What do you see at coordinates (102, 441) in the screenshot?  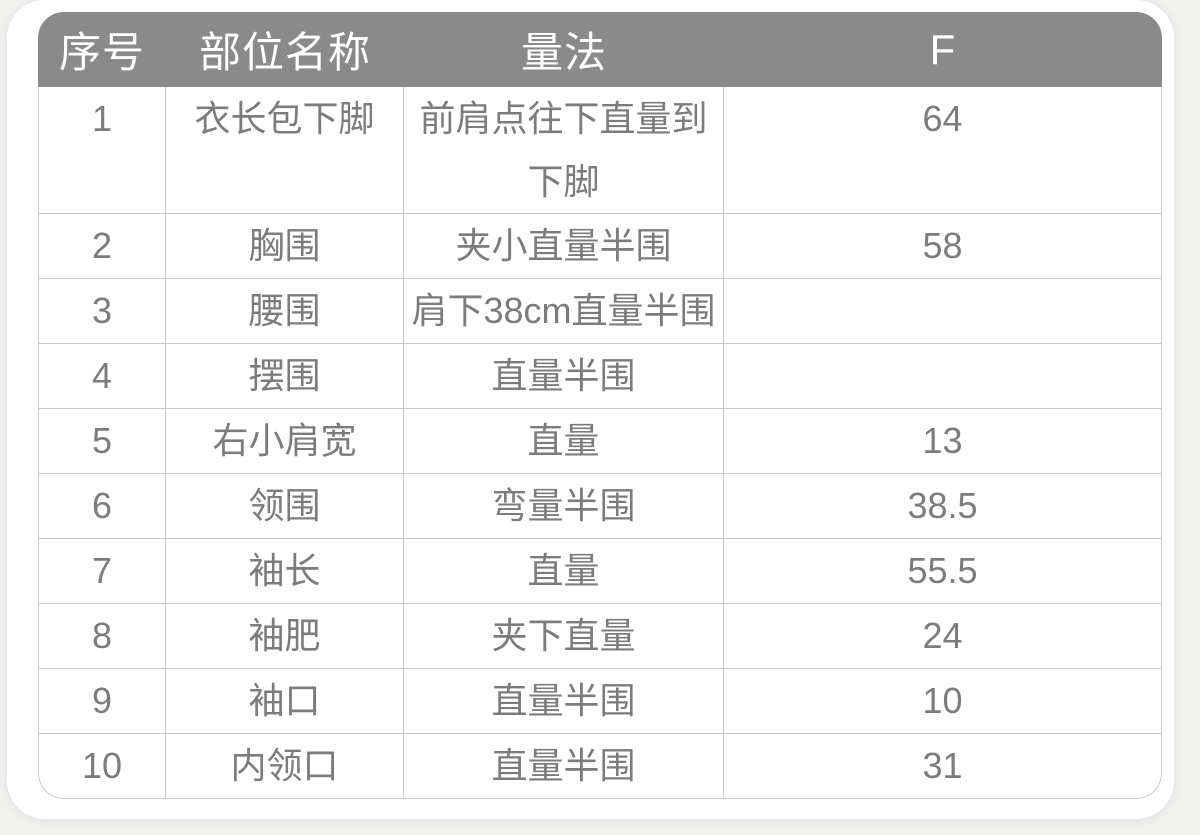 I see `cell-serial: 5` at bounding box center [102, 441].